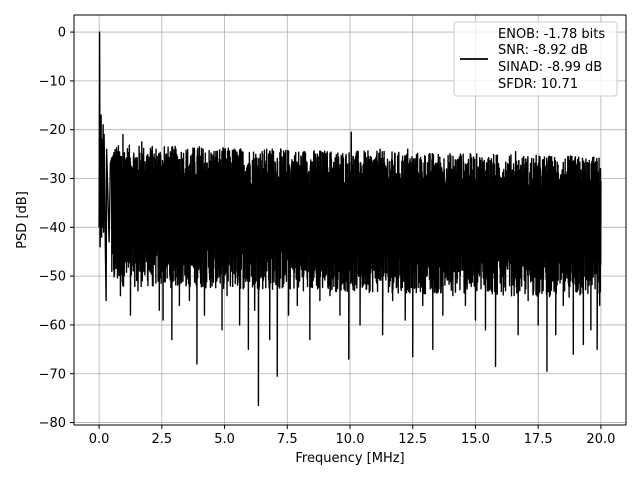  Describe the element at coordinates (350, 439) in the screenshot. I see `x-tick-label: 10.0` at that location.